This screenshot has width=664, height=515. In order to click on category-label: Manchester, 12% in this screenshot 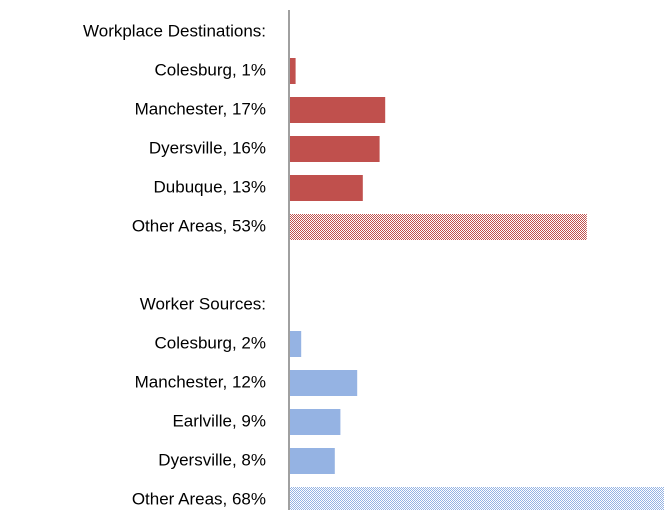, I will do `click(200, 381)`.